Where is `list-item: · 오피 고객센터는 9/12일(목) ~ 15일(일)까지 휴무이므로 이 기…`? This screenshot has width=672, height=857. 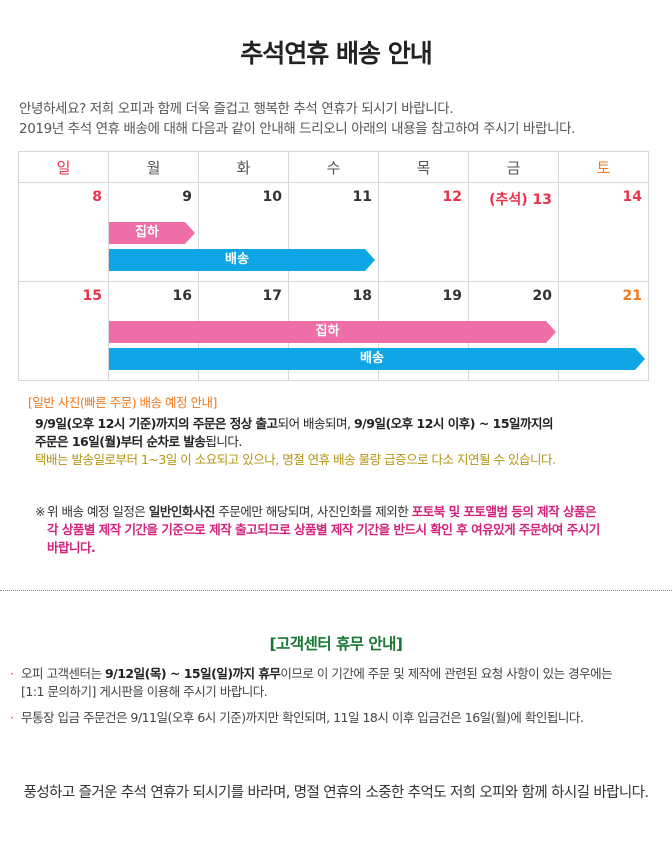
list-item: · 오피 고객센터는 9/12일(목) ~ 15일(일)까지 휴무이므로 이 기… is located at coordinates (311, 683).